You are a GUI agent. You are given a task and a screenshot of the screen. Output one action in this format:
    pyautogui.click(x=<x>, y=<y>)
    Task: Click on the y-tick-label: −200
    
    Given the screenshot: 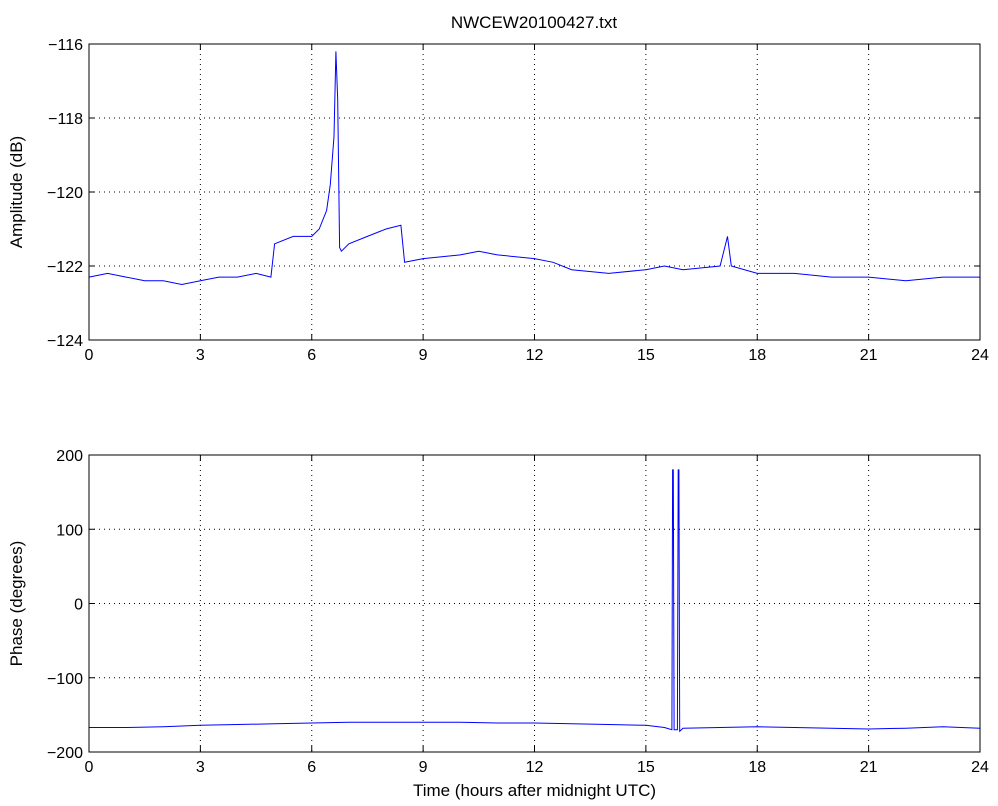 What is the action you would take?
    pyautogui.click(x=65, y=753)
    